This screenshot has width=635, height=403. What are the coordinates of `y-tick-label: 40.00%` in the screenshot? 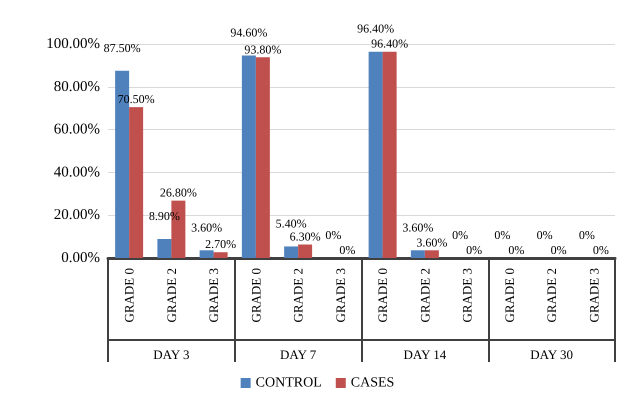 It's located at (77, 172).